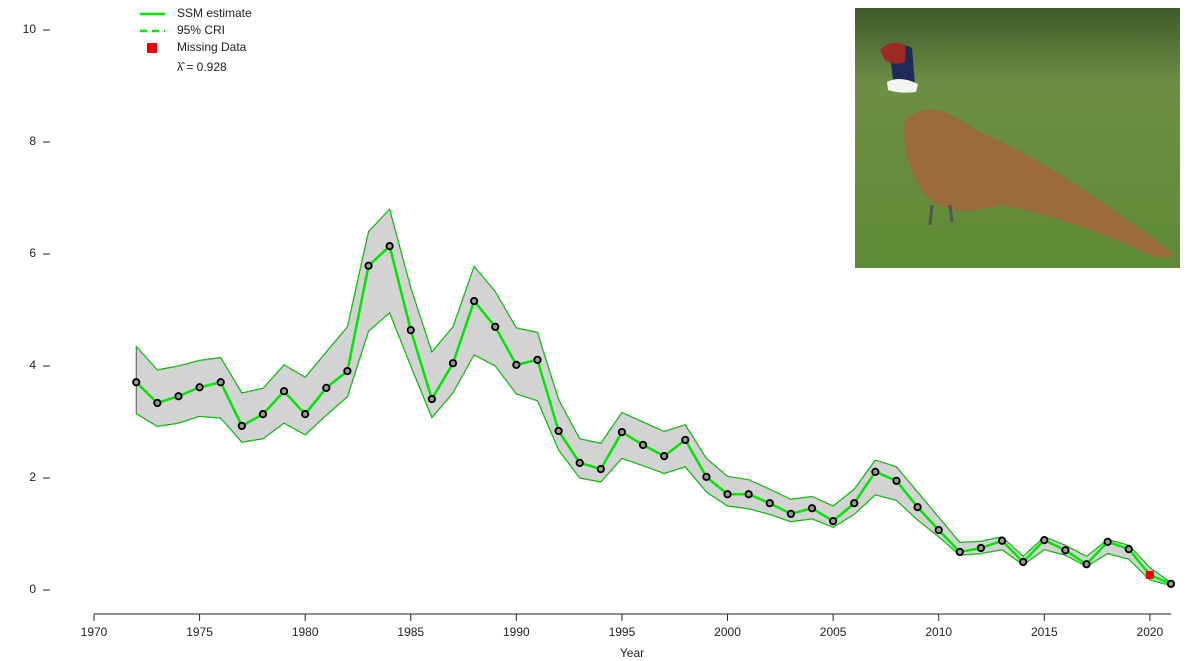  Describe the element at coordinates (1044, 632) in the screenshot. I see `x-tick-label: 2015` at that location.